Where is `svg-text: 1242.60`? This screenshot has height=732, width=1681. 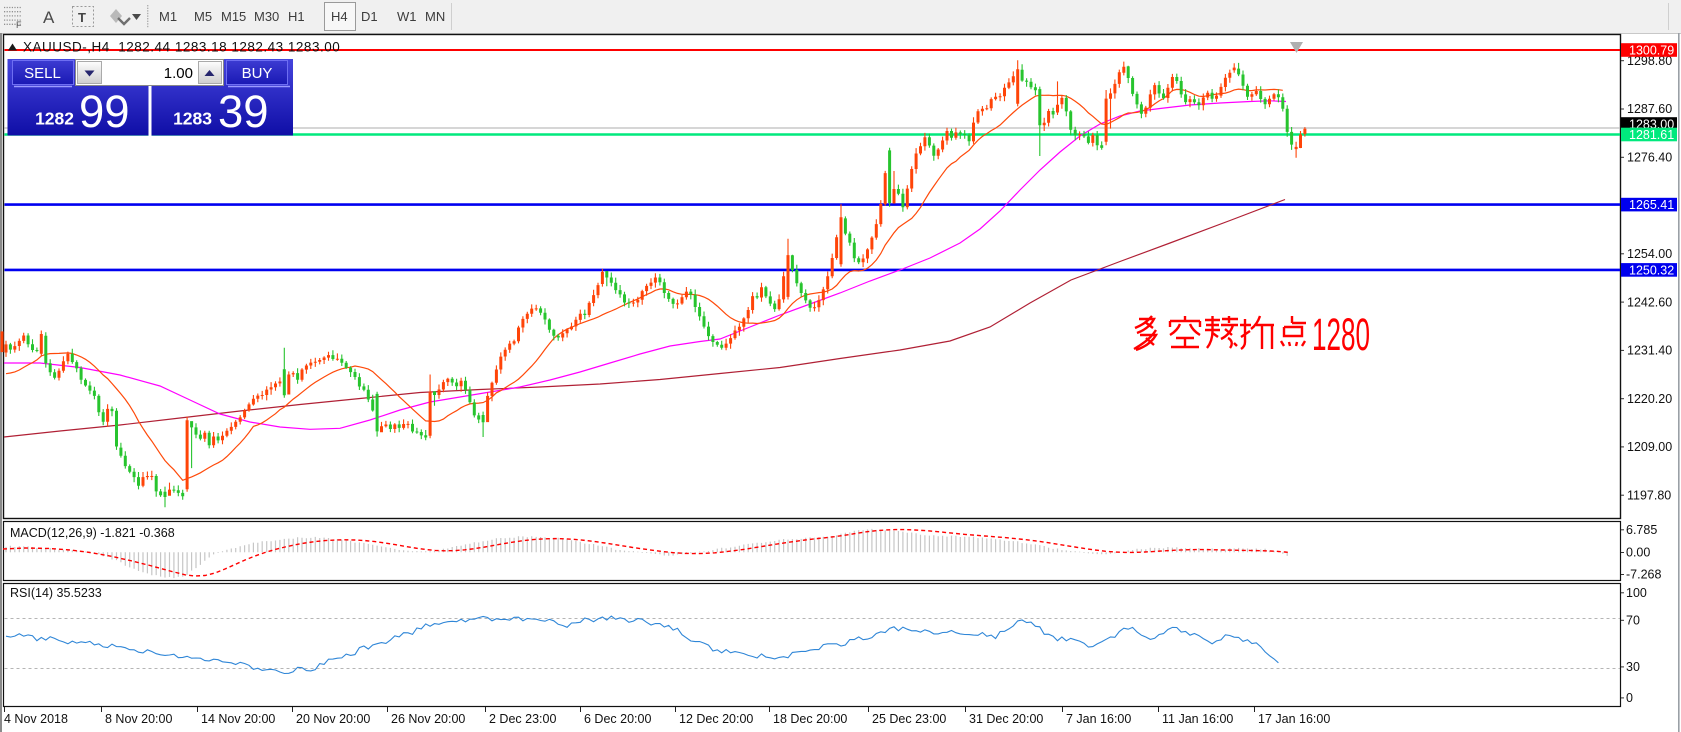
svg-text: 1242.60 is located at coordinates (1649, 302).